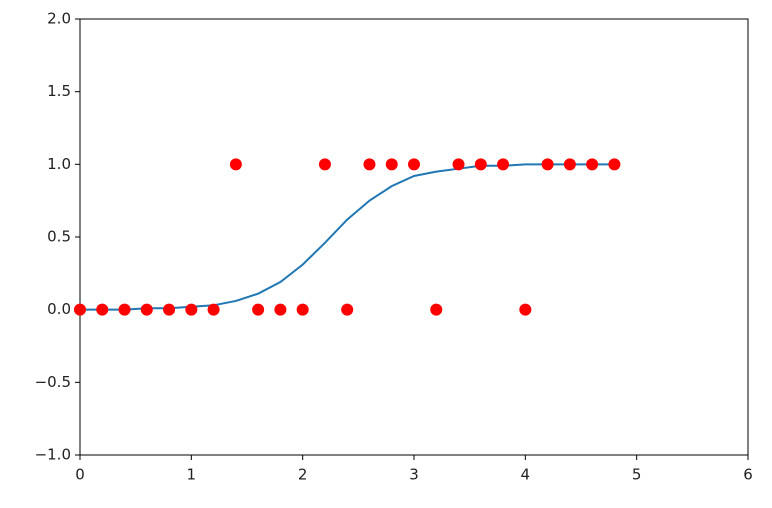  What do you see at coordinates (748, 475) in the screenshot?
I see `x-tick-label: 6` at bounding box center [748, 475].